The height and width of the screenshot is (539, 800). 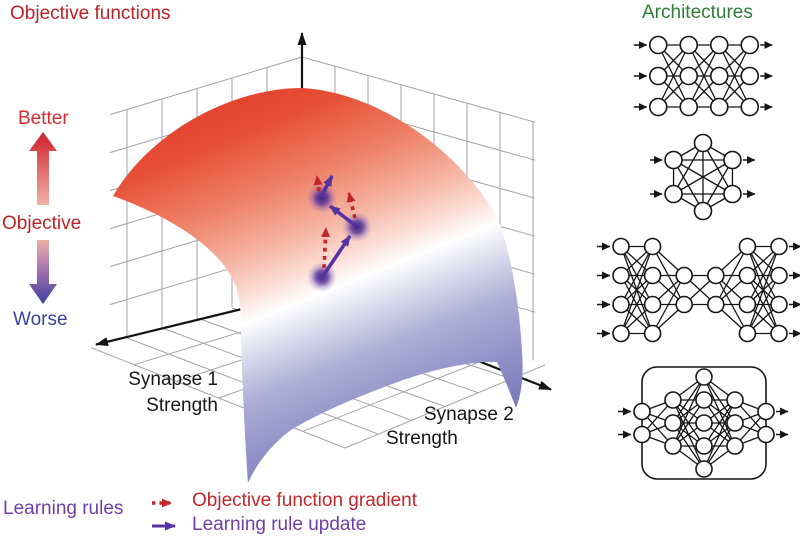 I want to click on x-axis-label: Synapse 1 Strength, so click(x=136, y=393).